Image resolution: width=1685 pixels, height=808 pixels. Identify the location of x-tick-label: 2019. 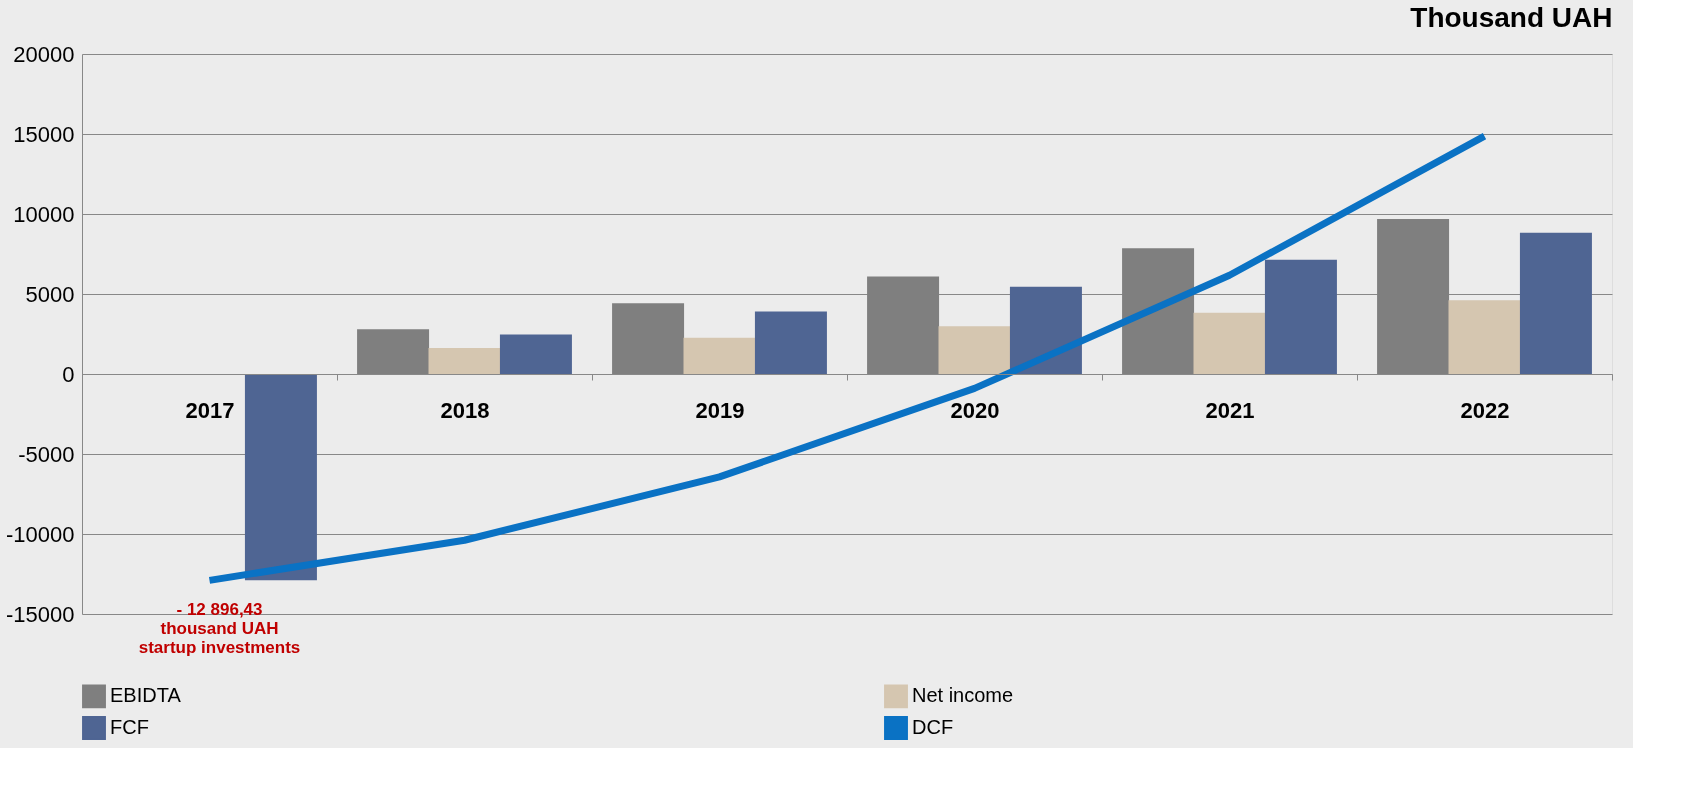
(720, 410).